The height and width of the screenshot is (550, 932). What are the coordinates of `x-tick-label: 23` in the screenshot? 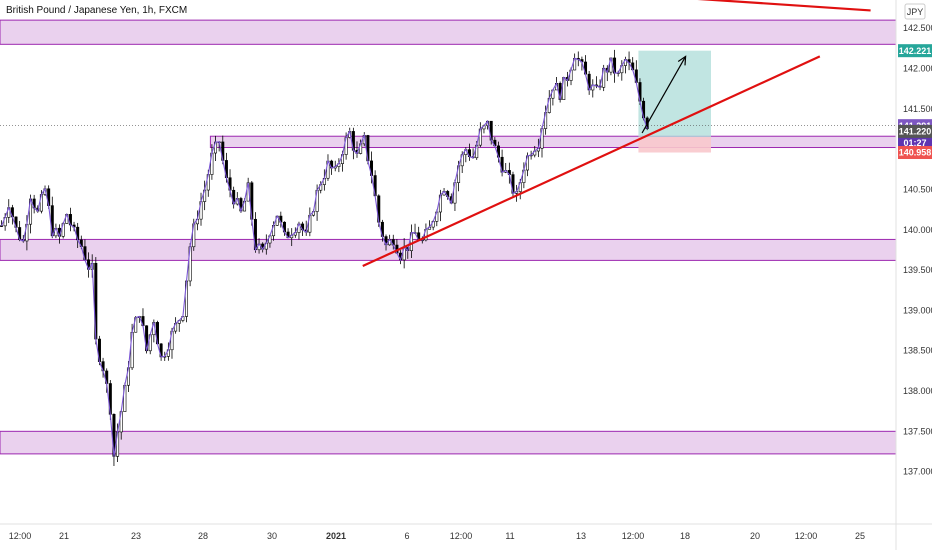 It's located at (136, 536).